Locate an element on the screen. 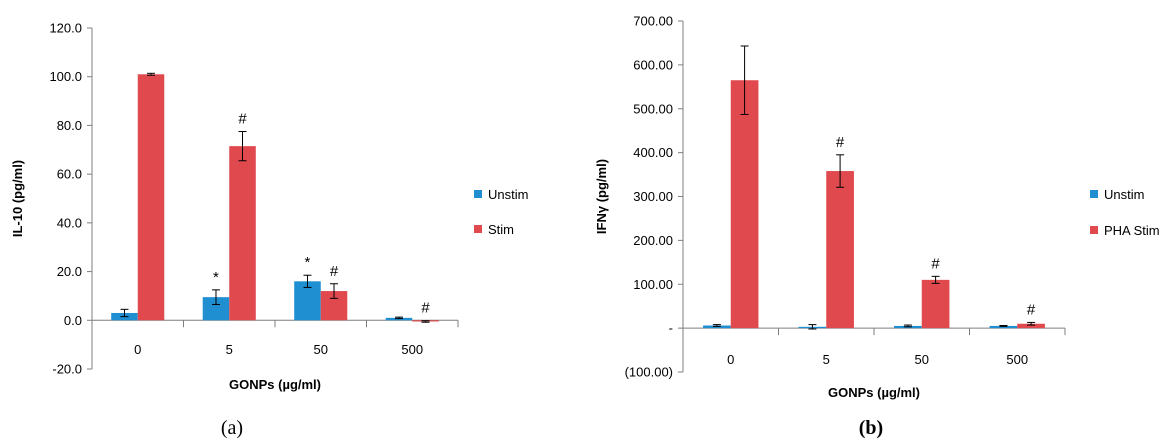 The height and width of the screenshot is (443, 1167). legend-label: PHA Stim is located at coordinates (1132, 230).